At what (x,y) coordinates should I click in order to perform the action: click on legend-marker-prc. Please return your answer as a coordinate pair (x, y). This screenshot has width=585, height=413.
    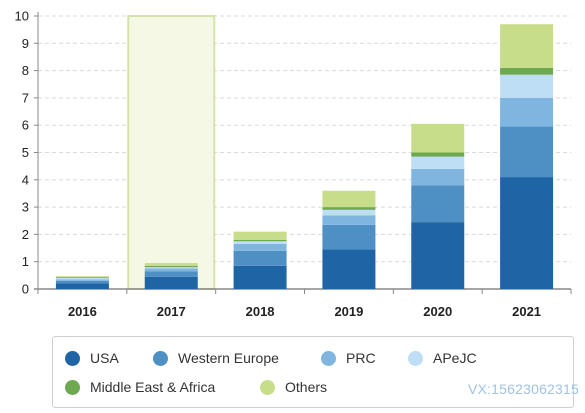
    Looking at the image, I should click on (328, 358).